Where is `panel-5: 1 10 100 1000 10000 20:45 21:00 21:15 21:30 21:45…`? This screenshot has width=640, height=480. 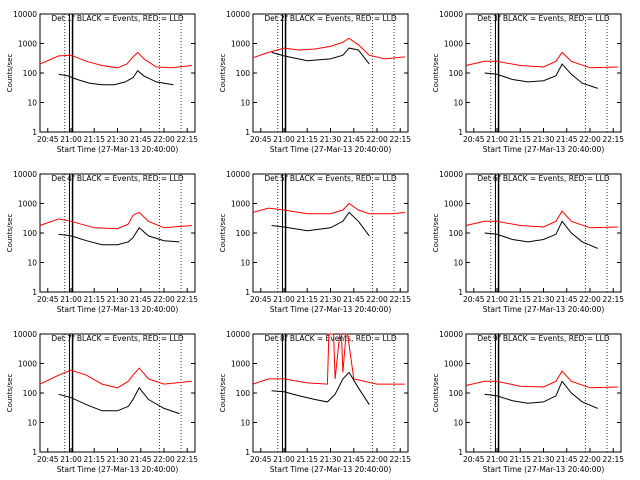 panel-5: 1 10 100 1000 10000 20:45 21:00 21:15 21:30 21:45… is located at coordinates (315, 242).